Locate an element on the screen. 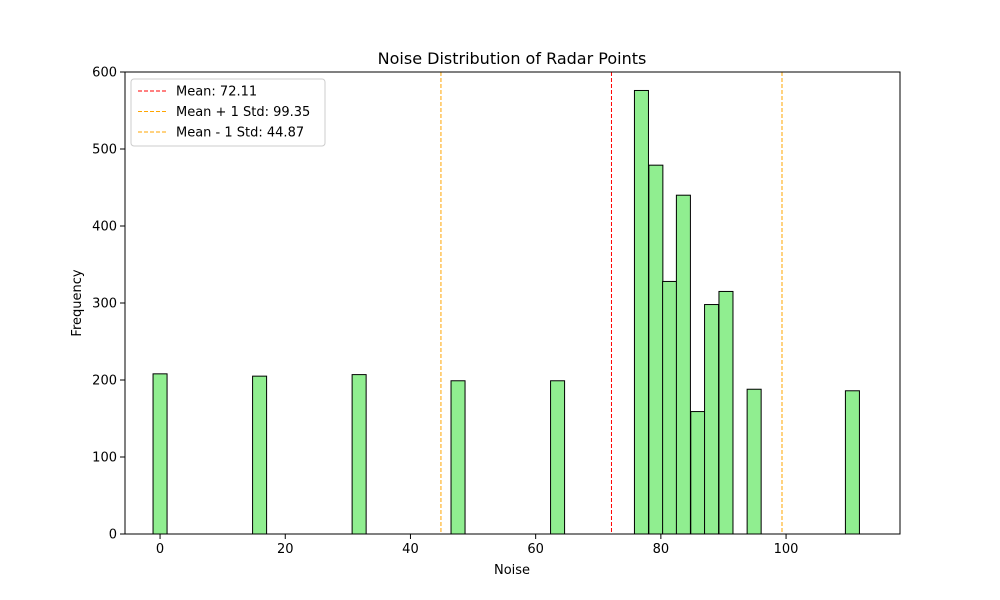 This screenshot has width=1000, height=600. y-tick-label: 100 is located at coordinates (104, 458).